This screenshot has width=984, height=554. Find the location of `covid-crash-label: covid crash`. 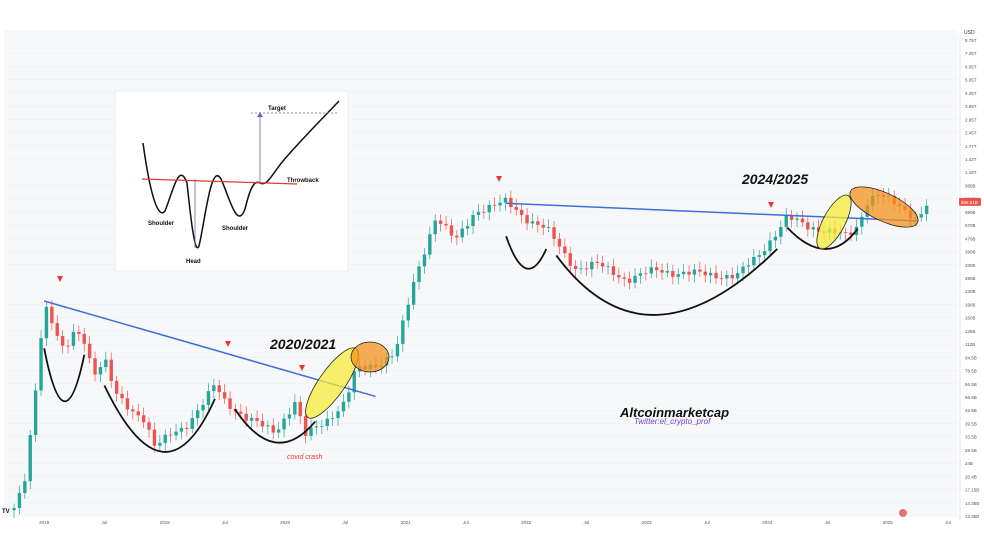

covid-crash-label: covid crash is located at coordinates (305, 457).